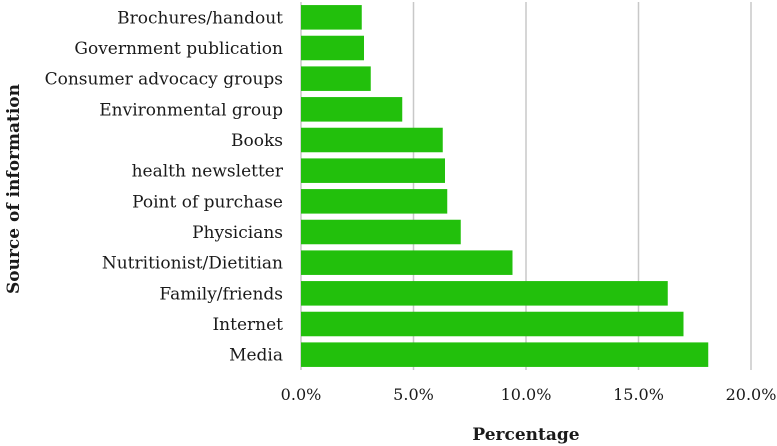  I want to click on category-label: Physicians, so click(237, 233).